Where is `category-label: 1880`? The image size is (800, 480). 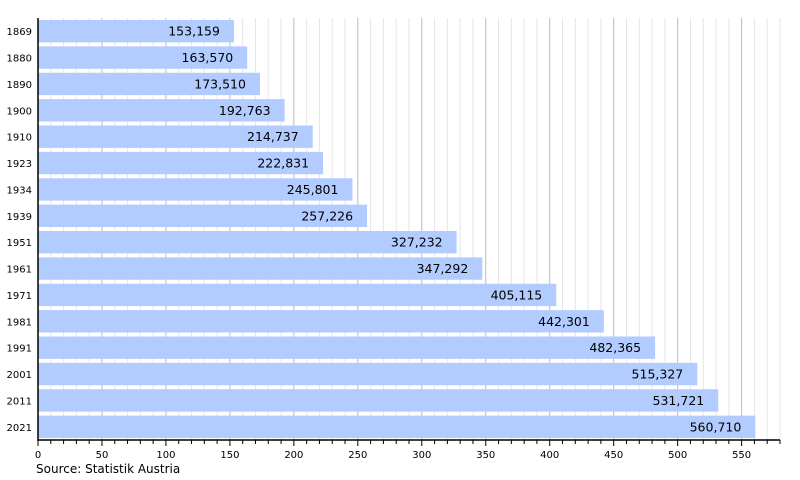 category-label: 1880 is located at coordinates (19, 59).